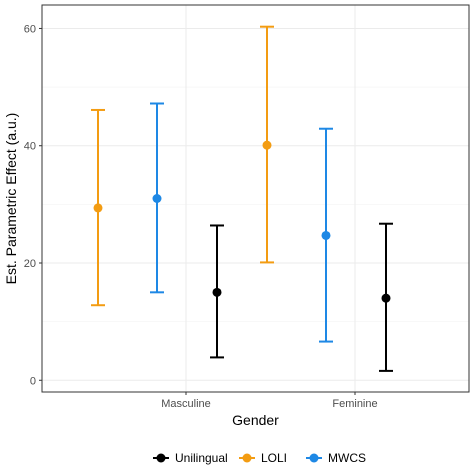  I want to click on legend-label: MWCS, so click(347, 458).